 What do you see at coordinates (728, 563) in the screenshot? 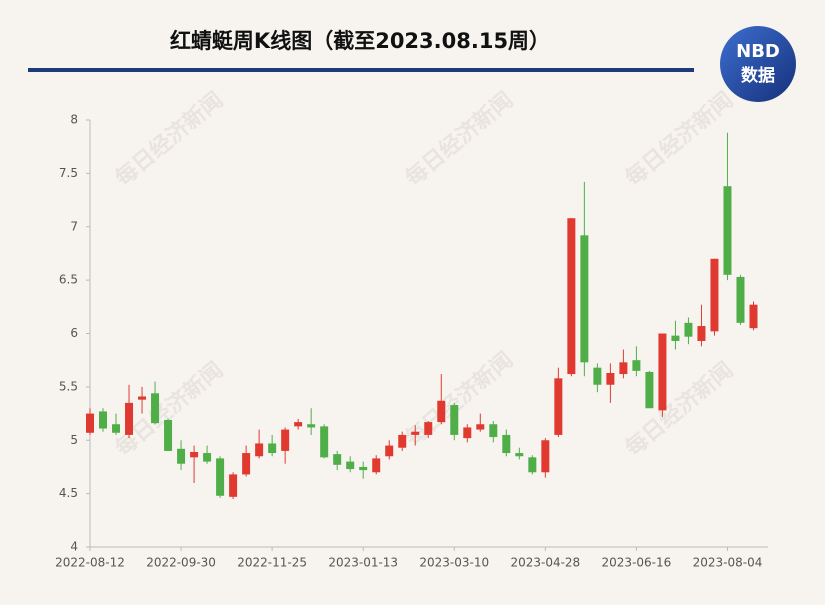
I see `x-tick-label: 2023-08-04` at bounding box center [728, 563].